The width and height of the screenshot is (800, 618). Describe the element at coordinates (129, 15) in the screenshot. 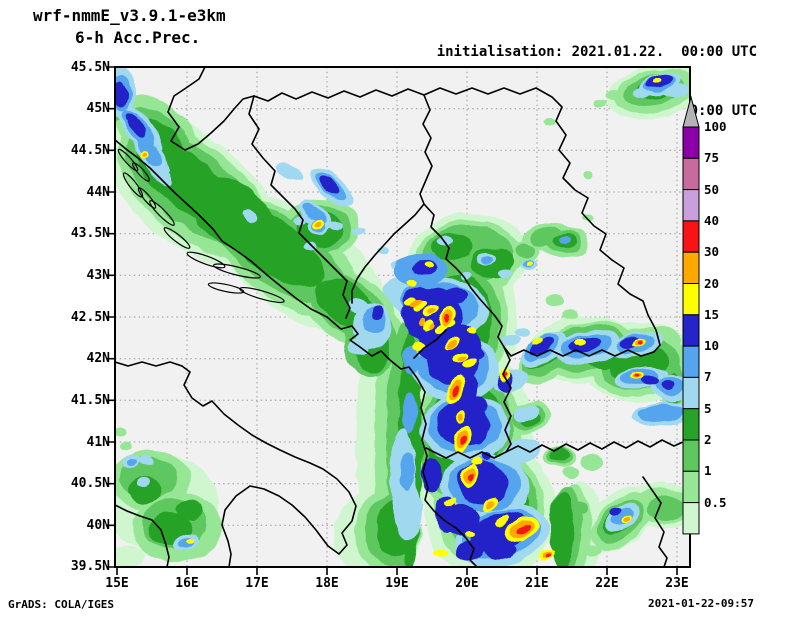

I see `model-title: wrf-nmmE_v3.9.1-e3km` at that location.